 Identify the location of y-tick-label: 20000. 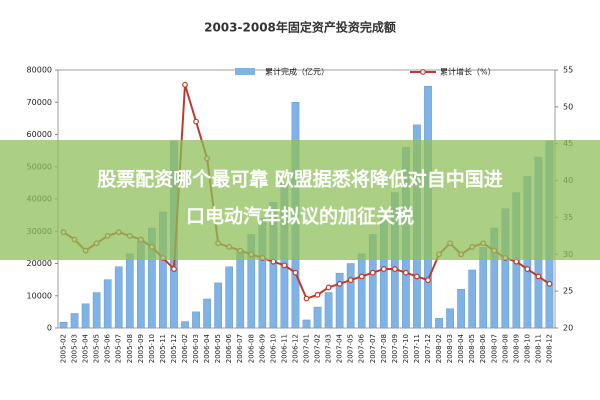
(39, 263).